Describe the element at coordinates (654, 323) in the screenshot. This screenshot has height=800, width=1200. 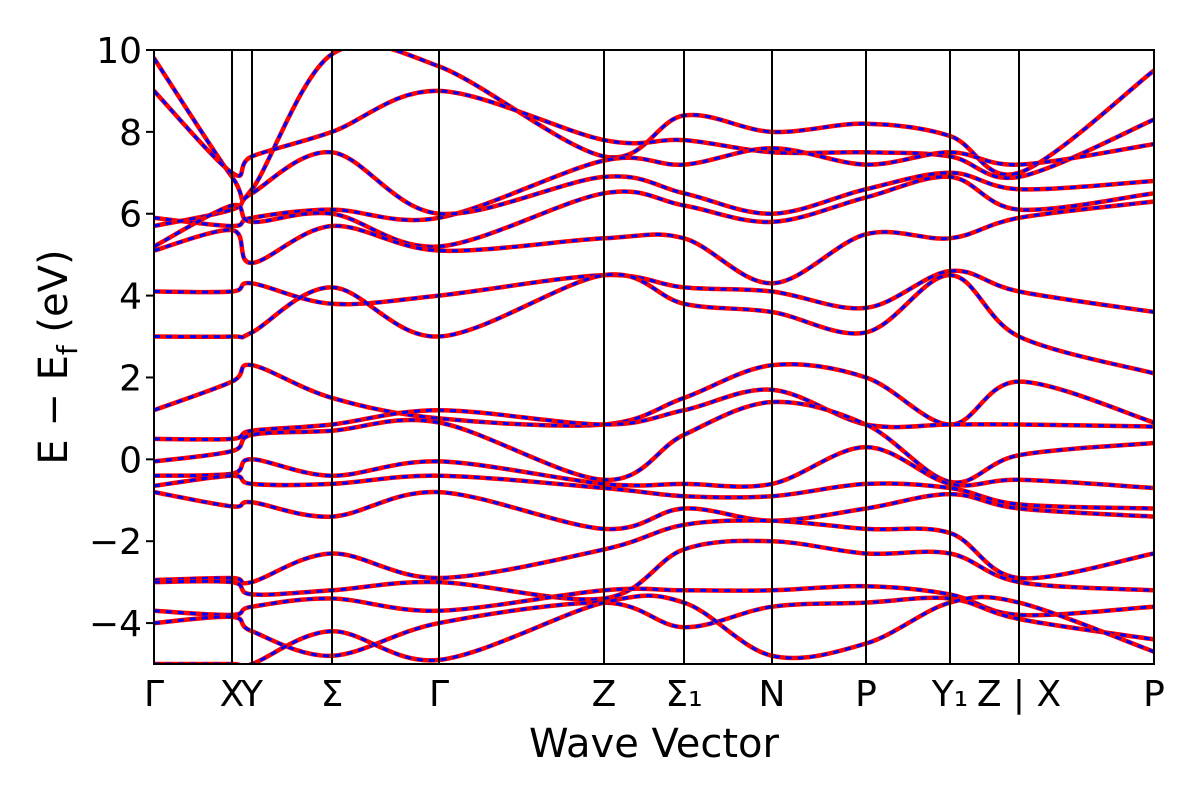
I see `band-line-8-overlay` at that location.